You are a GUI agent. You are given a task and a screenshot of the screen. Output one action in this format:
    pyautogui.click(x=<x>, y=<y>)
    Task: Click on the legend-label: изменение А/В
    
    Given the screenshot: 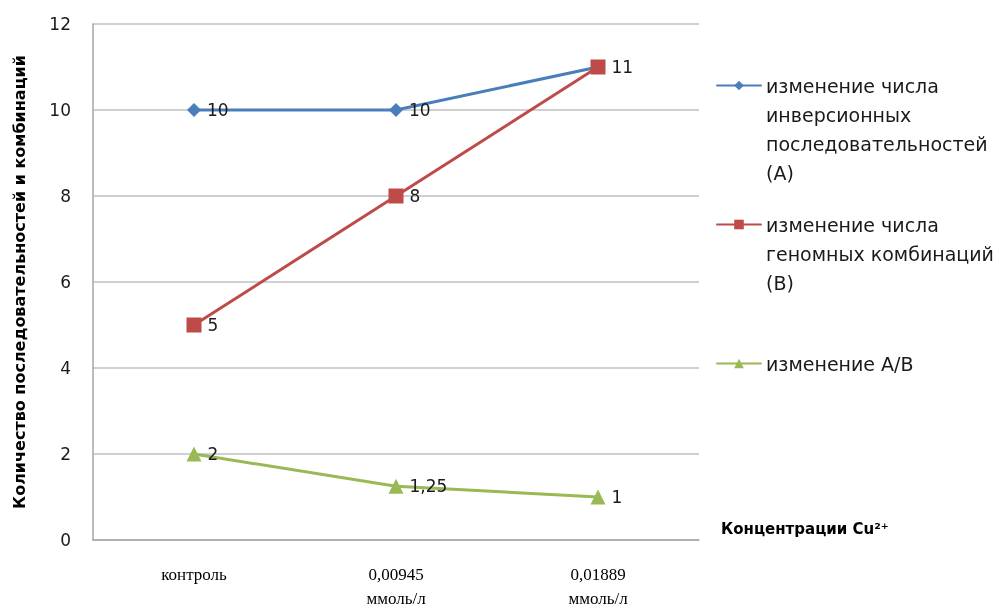 What is the action you would take?
    pyautogui.click(x=840, y=363)
    